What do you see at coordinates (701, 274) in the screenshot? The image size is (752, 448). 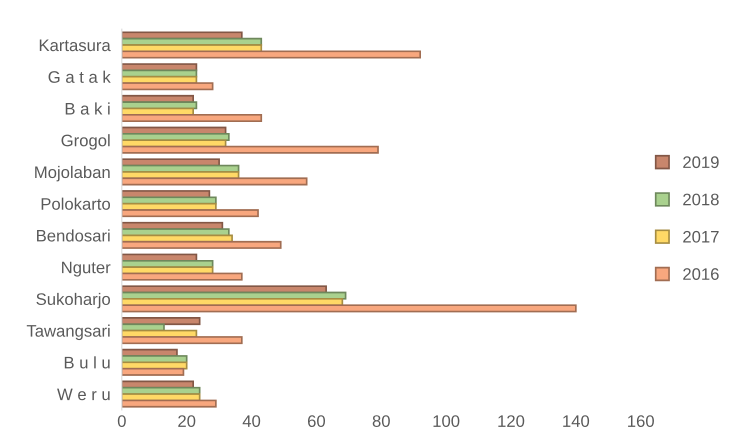 I see `legend-label: 2016` at bounding box center [701, 274].